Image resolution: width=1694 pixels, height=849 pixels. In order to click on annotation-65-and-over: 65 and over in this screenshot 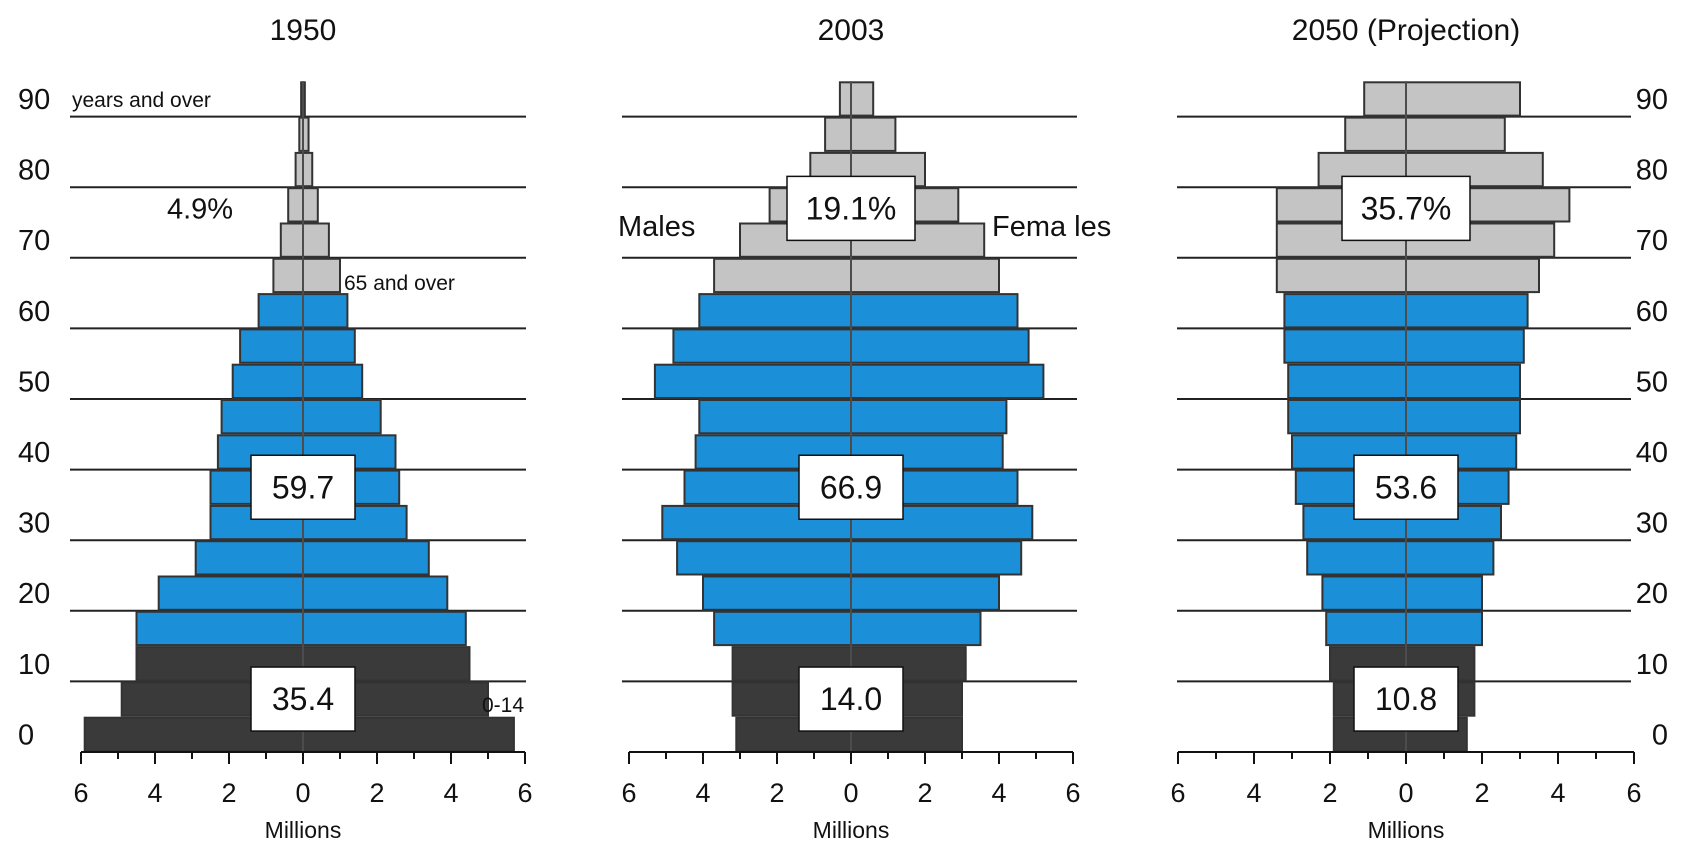, I will do `click(399, 283)`.